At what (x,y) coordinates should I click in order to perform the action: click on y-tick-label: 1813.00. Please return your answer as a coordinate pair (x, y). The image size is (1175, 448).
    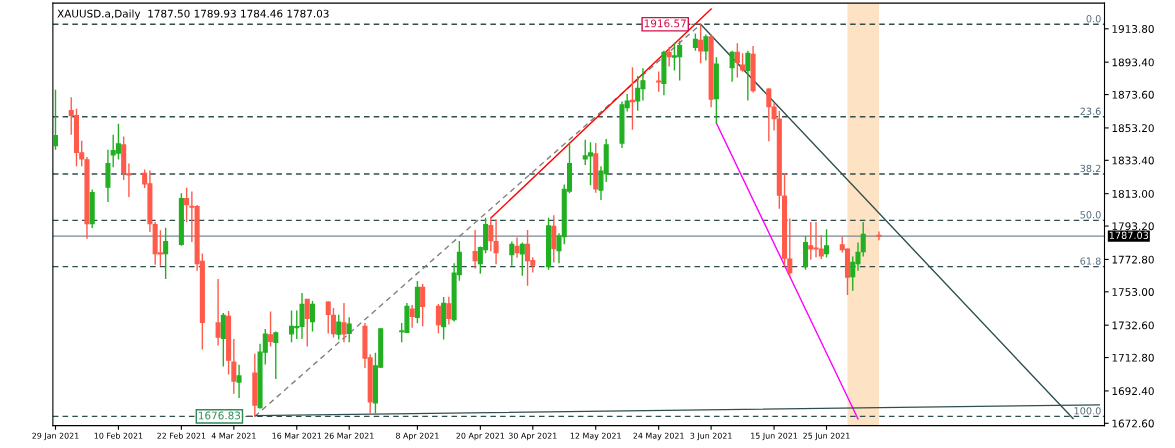
    Looking at the image, I should click on (1133, 193).